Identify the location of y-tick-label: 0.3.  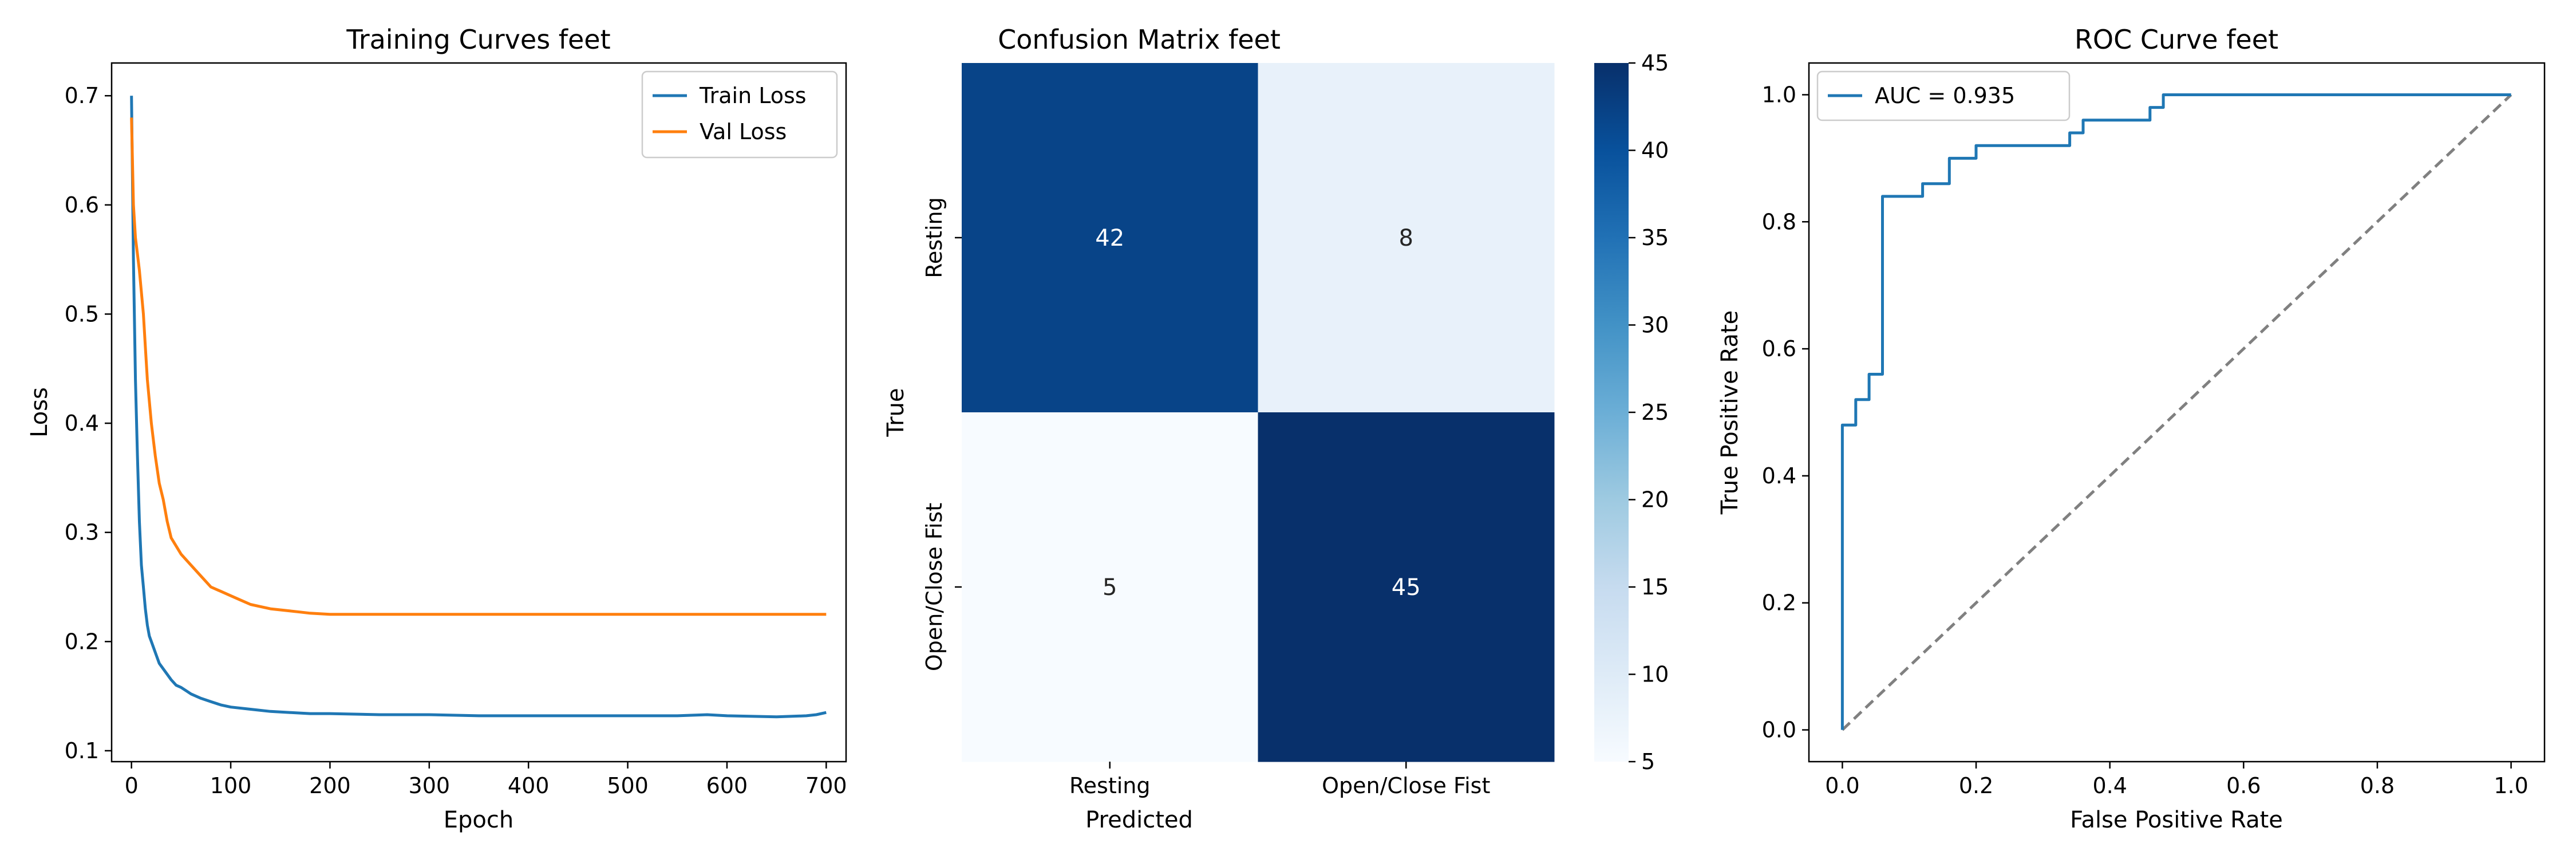
(82, 532).